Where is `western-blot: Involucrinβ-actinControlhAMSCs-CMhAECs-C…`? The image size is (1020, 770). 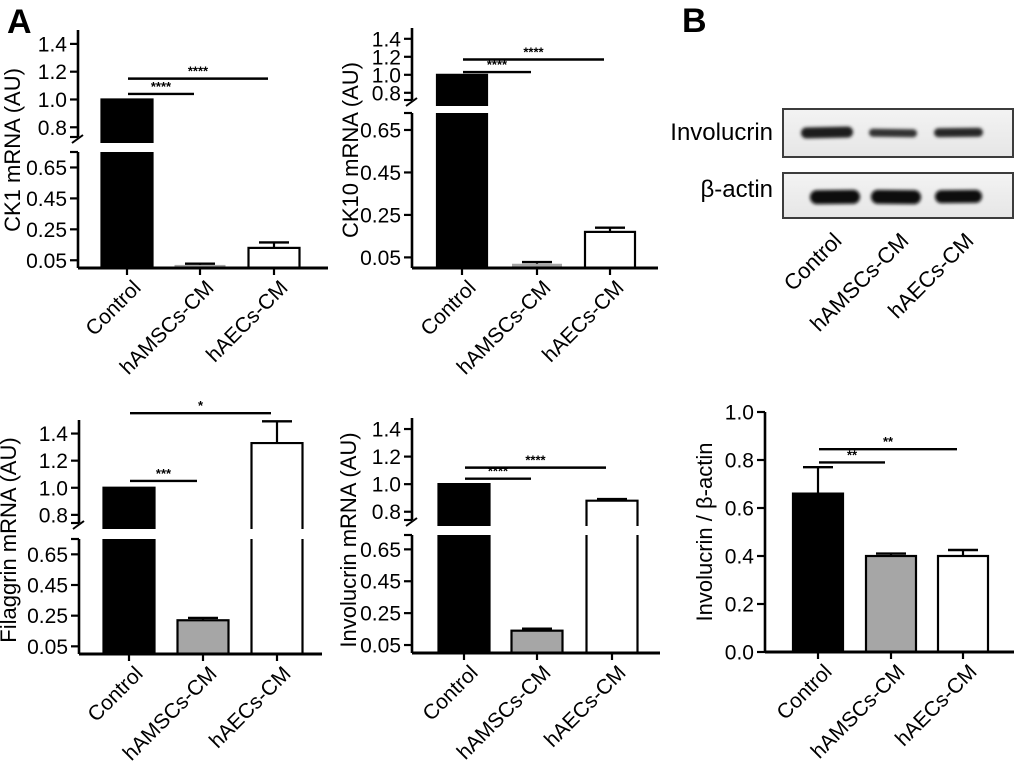
western-blot: Involucrinβ-actinControlhAMSCs-CMhAECs-C… is located at coordinates (842, 222).